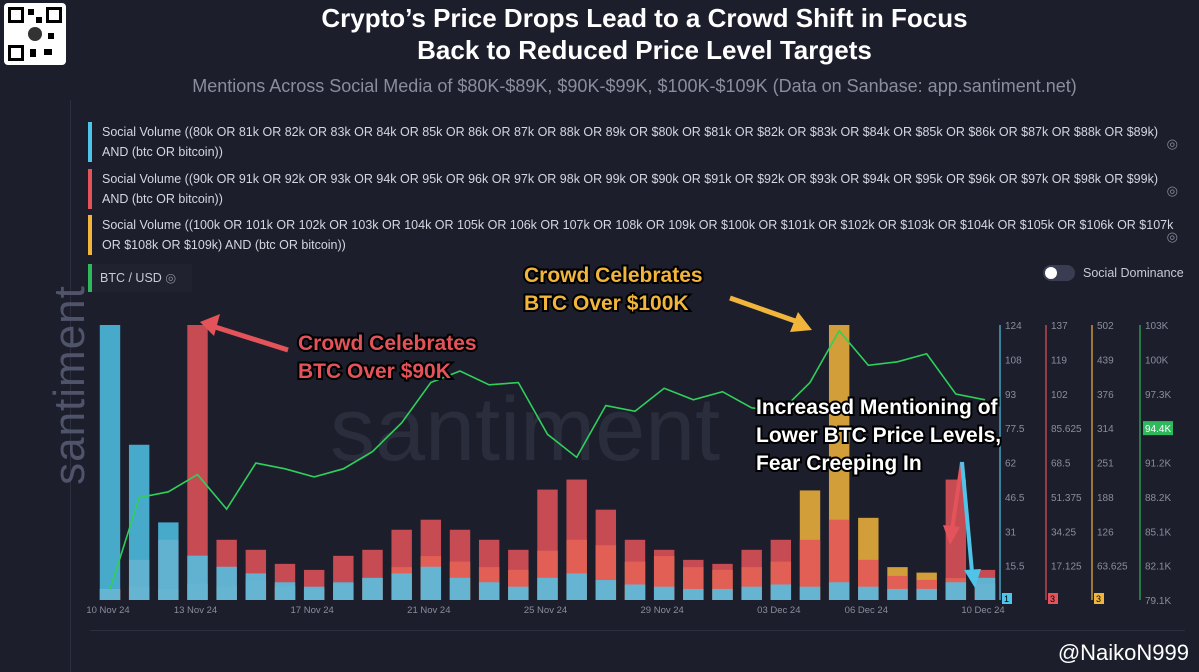 This screenshot has height=672, width=1199. Describe the element at coordinates (1059, 273) in the screenshot. I see `social-dominance-toggle` at that location.